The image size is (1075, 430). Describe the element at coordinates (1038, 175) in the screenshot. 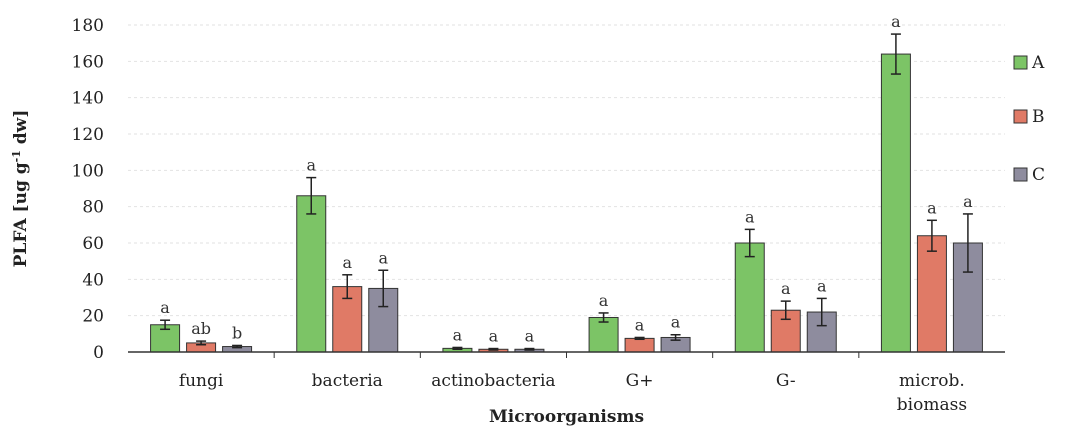

I see `legend-label: C` at that location.